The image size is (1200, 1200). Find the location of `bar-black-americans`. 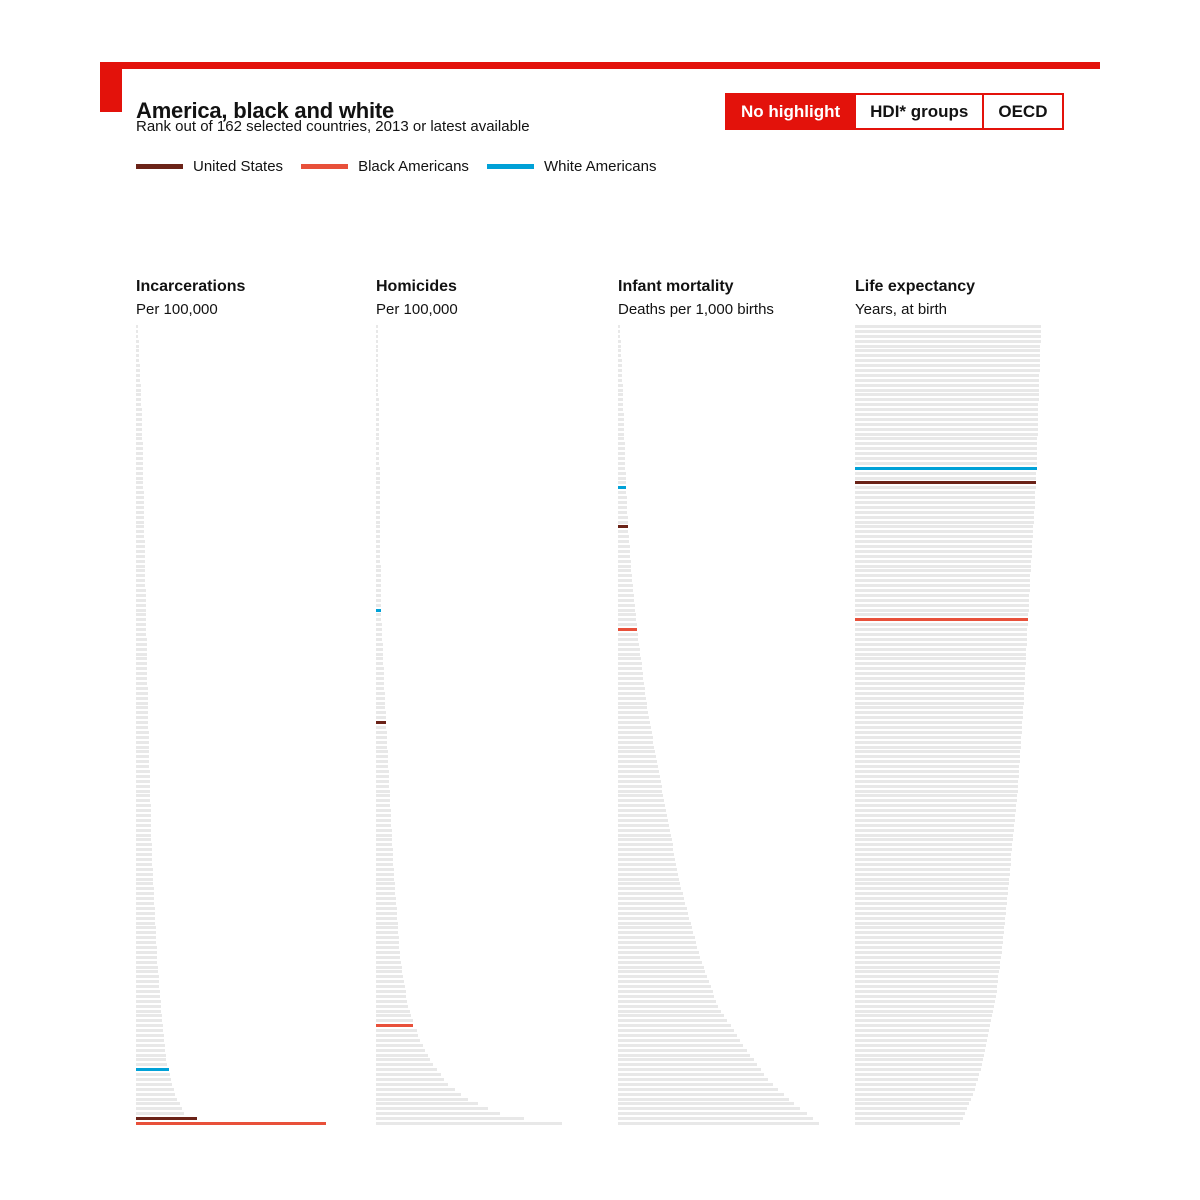

bar-black-americans is located at coordinates (627, 630).